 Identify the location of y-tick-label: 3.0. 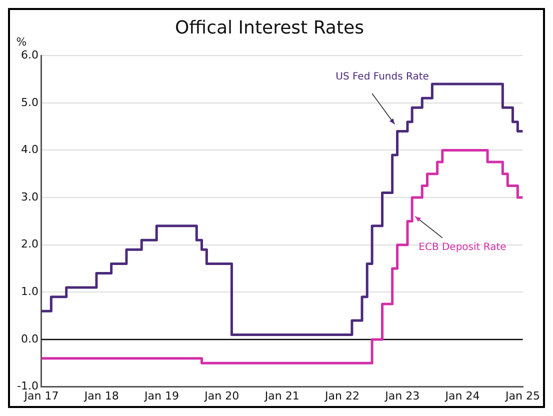
(29, 197).